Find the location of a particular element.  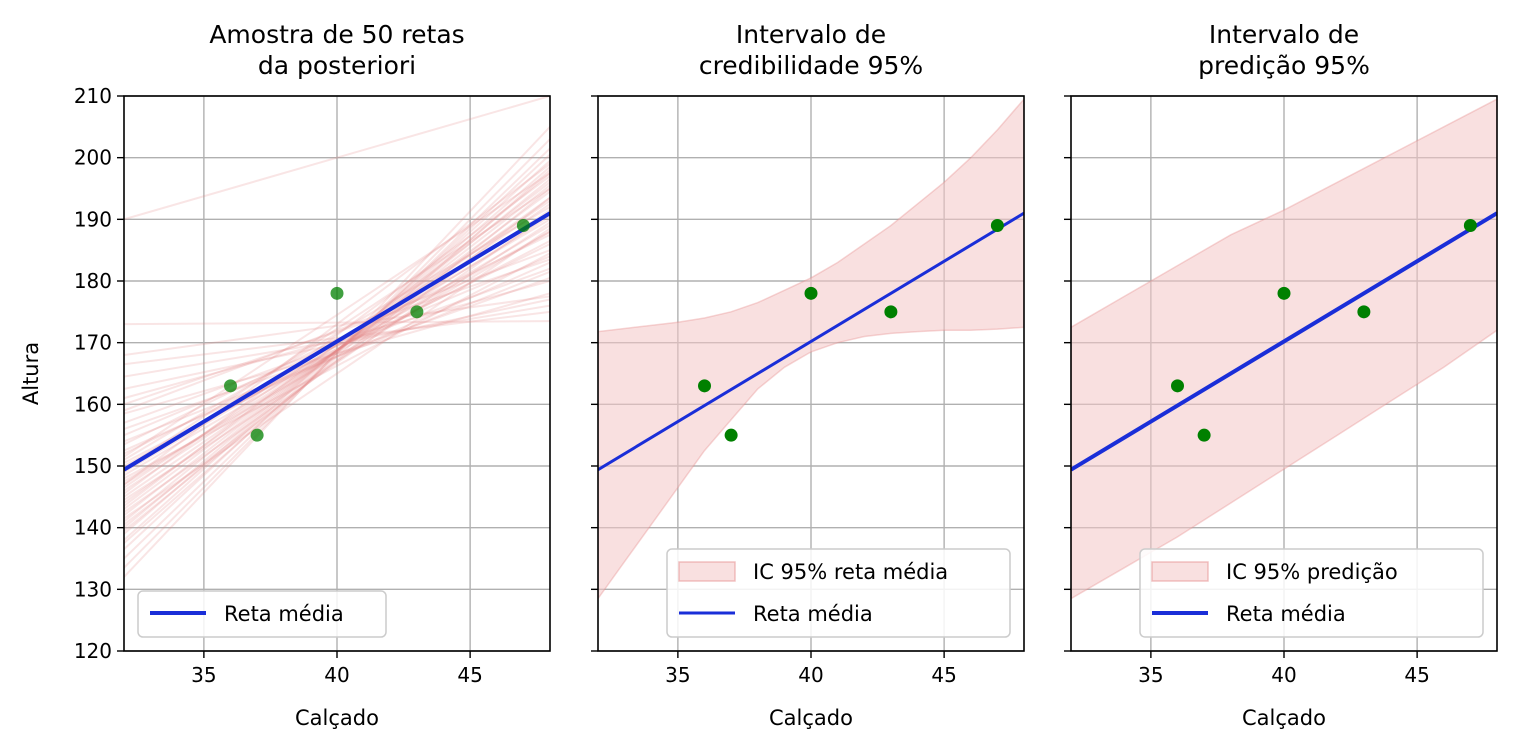

legend-swatch-band is located at coordinates (707, 571).